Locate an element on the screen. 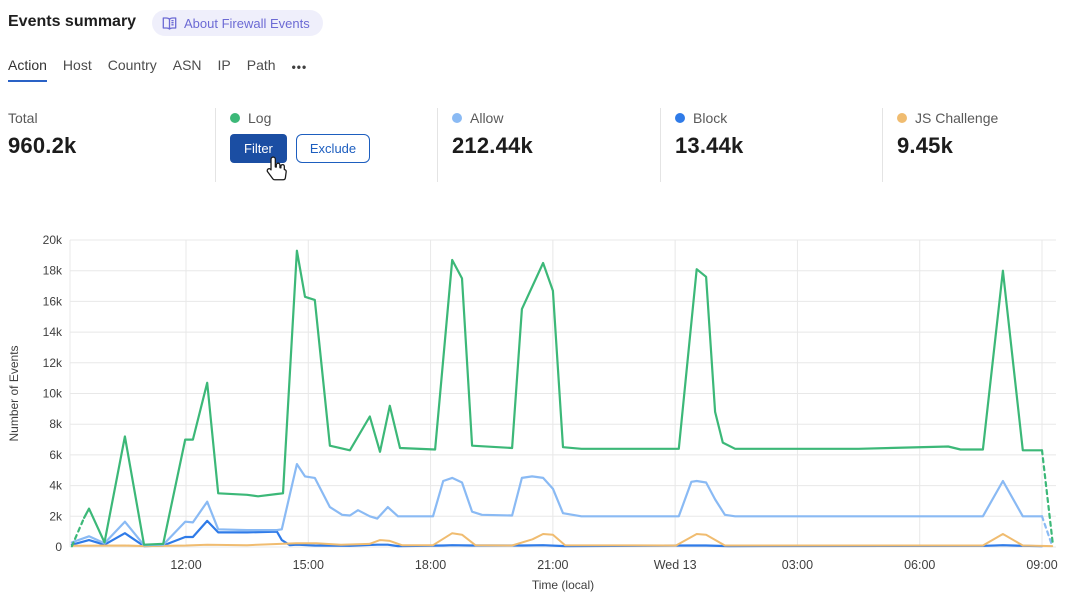 The width and height of the screenshot is (1068, 598). y-axis-tick-label: 6k is located at coordinates (56, 455).